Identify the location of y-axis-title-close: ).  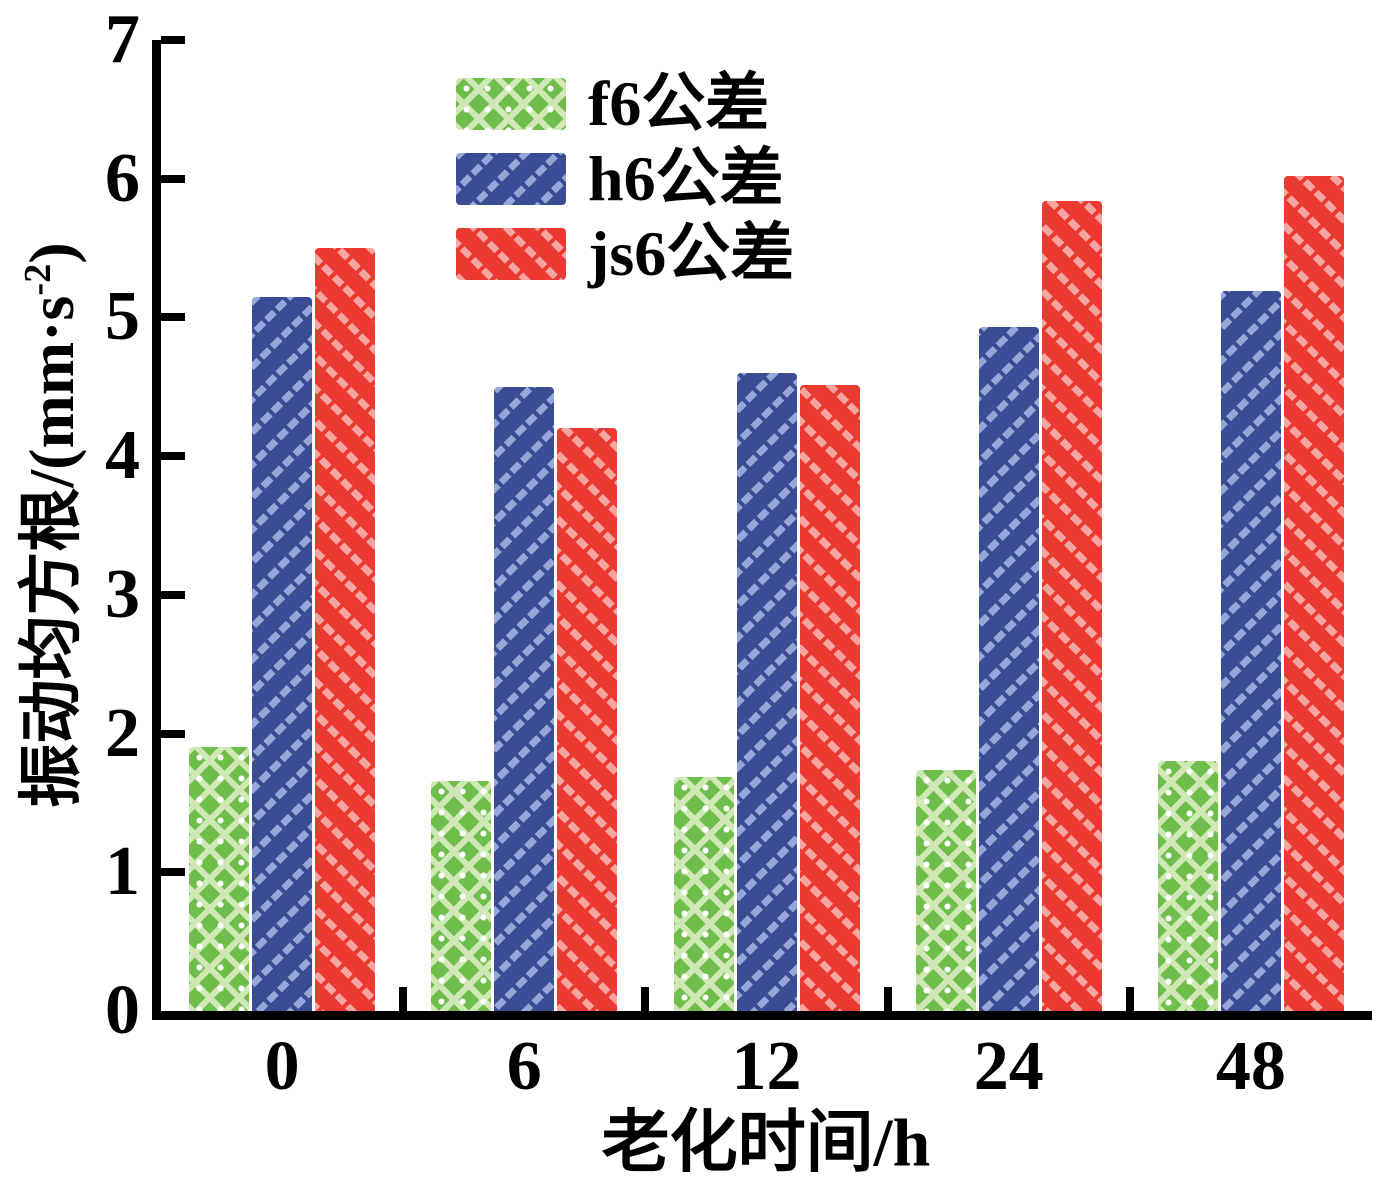
(51, 253).